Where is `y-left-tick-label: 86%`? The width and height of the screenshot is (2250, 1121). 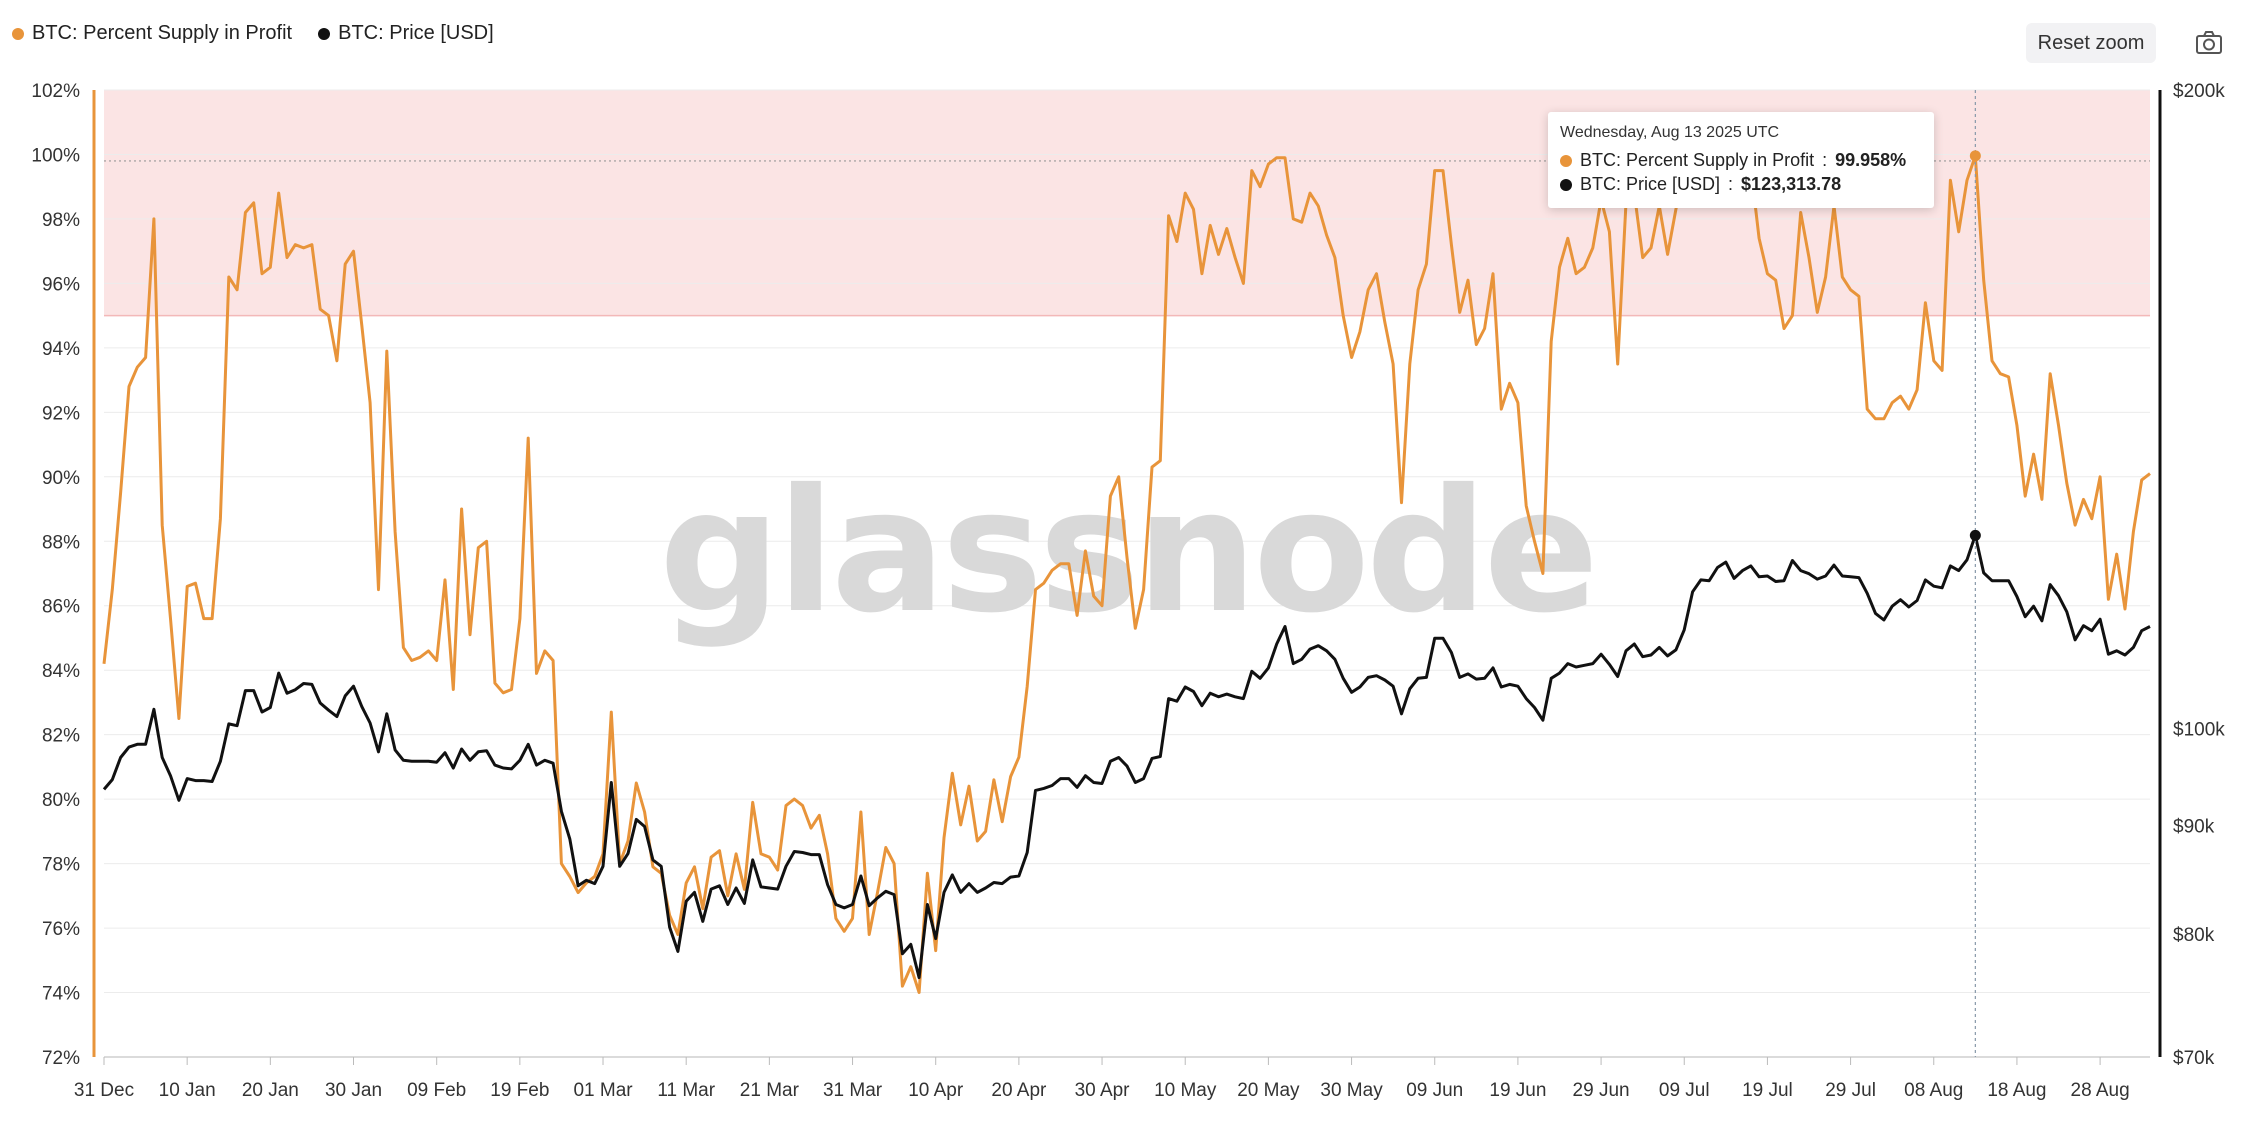
y-left-tick-label: 86% is located at coordinates (61, 607).